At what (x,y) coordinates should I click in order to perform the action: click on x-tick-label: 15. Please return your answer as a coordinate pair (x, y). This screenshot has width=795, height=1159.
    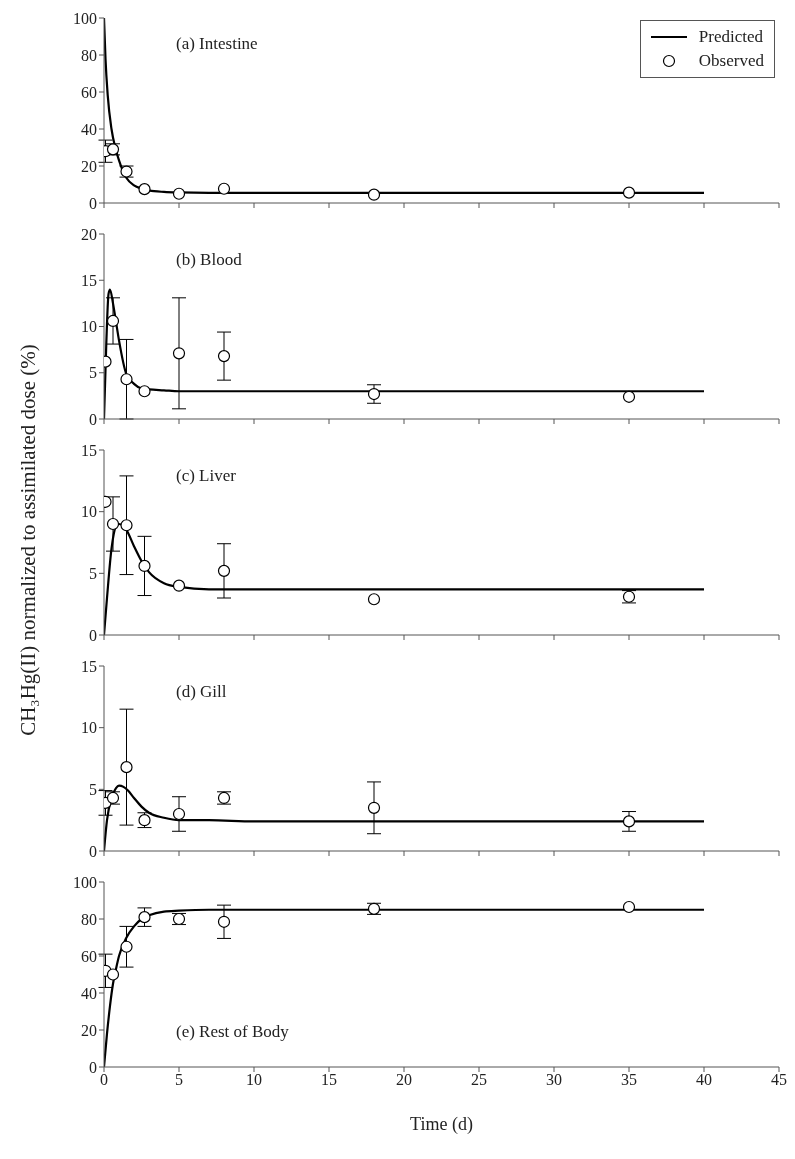
    Looking at the image, I should click on (329, 1080).